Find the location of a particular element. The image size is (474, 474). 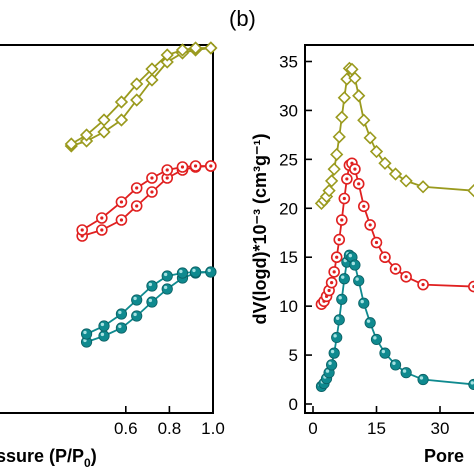

panel-a-x-axis-title: ssure (P/P0) is located at coordinates (48, 458).